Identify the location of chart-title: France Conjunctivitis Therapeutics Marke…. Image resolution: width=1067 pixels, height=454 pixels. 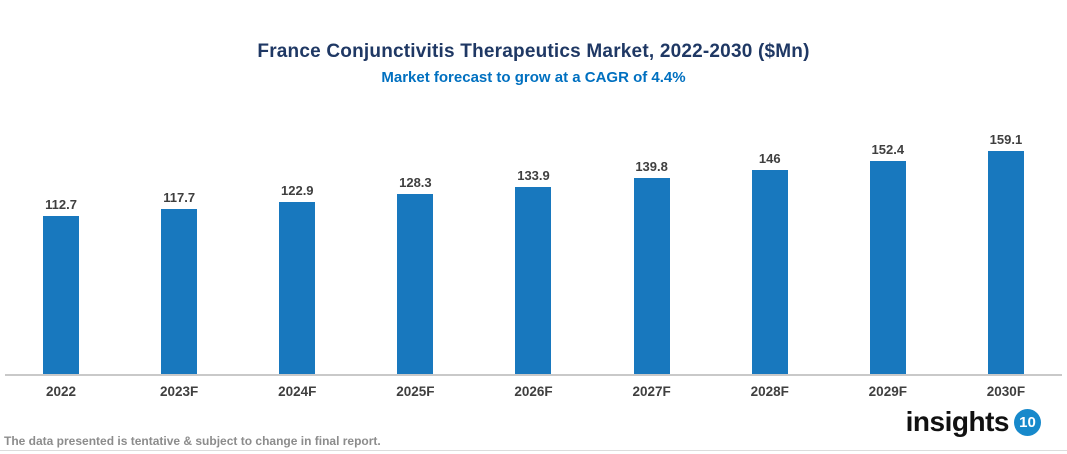
(533, 51).